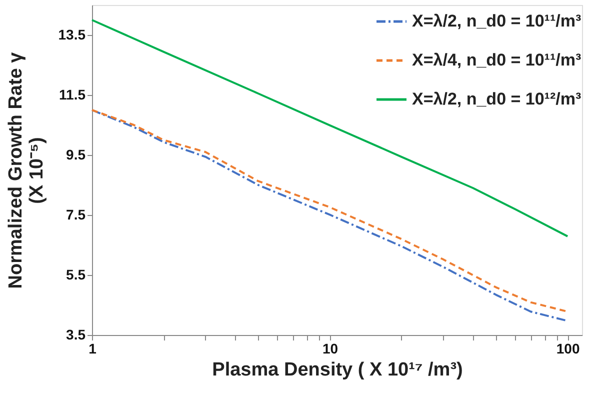  I want to click on y-tick-label: 11.5, so click(72, 94).